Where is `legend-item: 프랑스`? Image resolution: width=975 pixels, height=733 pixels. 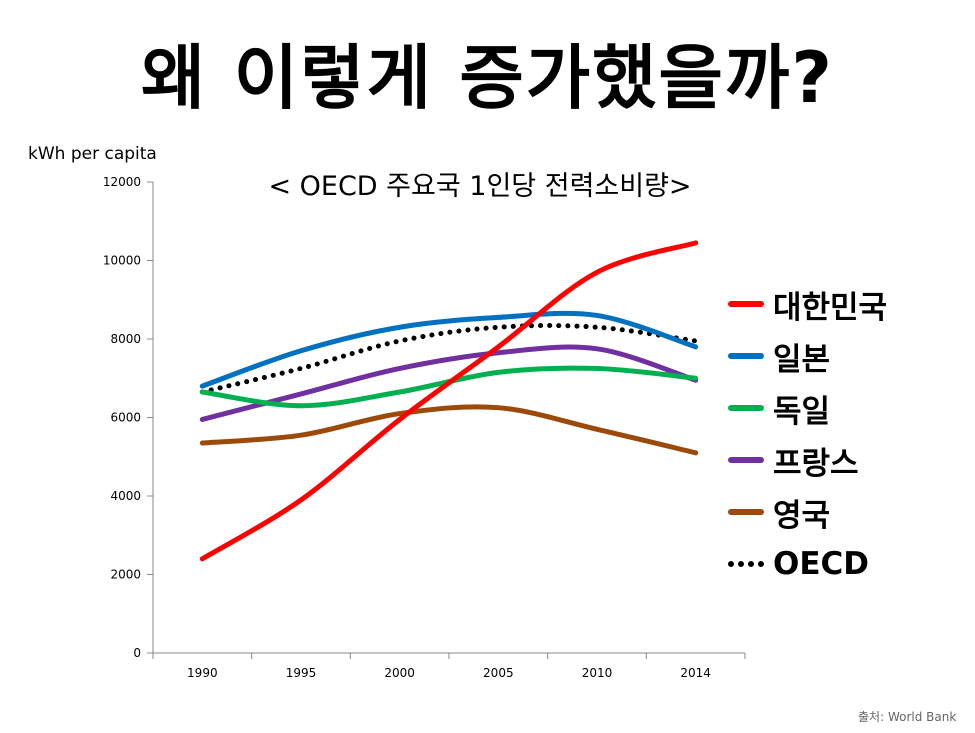
legend-item: 프랑스 is located at coordinates (807, 460).